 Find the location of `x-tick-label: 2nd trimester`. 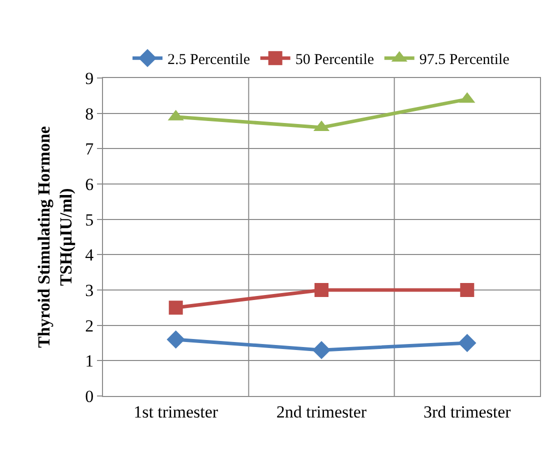

x-tick-label: 2nd trimester is located at coordinates (321, 412).